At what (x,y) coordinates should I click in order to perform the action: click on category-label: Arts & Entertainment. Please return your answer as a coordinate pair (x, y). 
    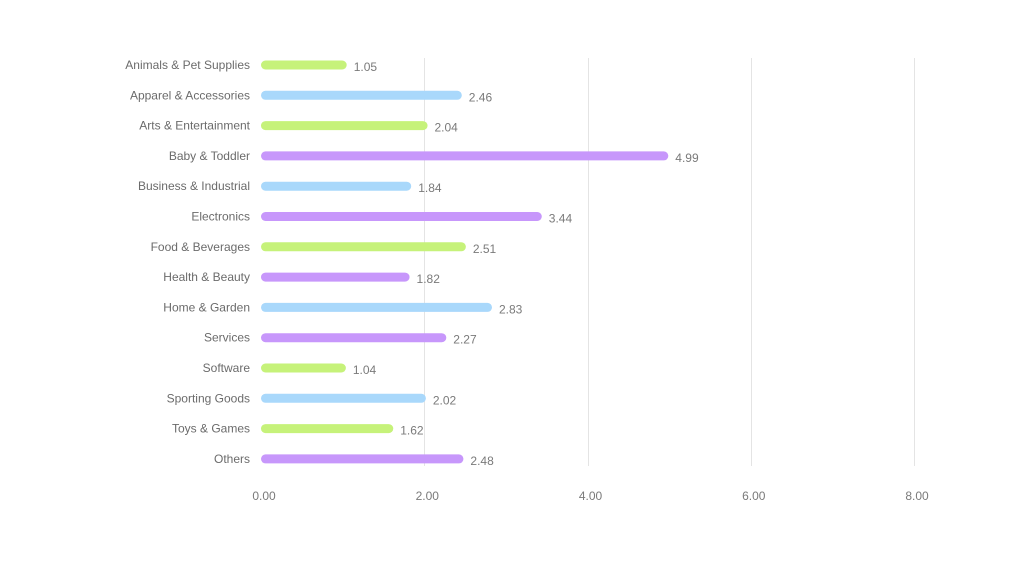
    Looking at the image, I should click on (194, 126).